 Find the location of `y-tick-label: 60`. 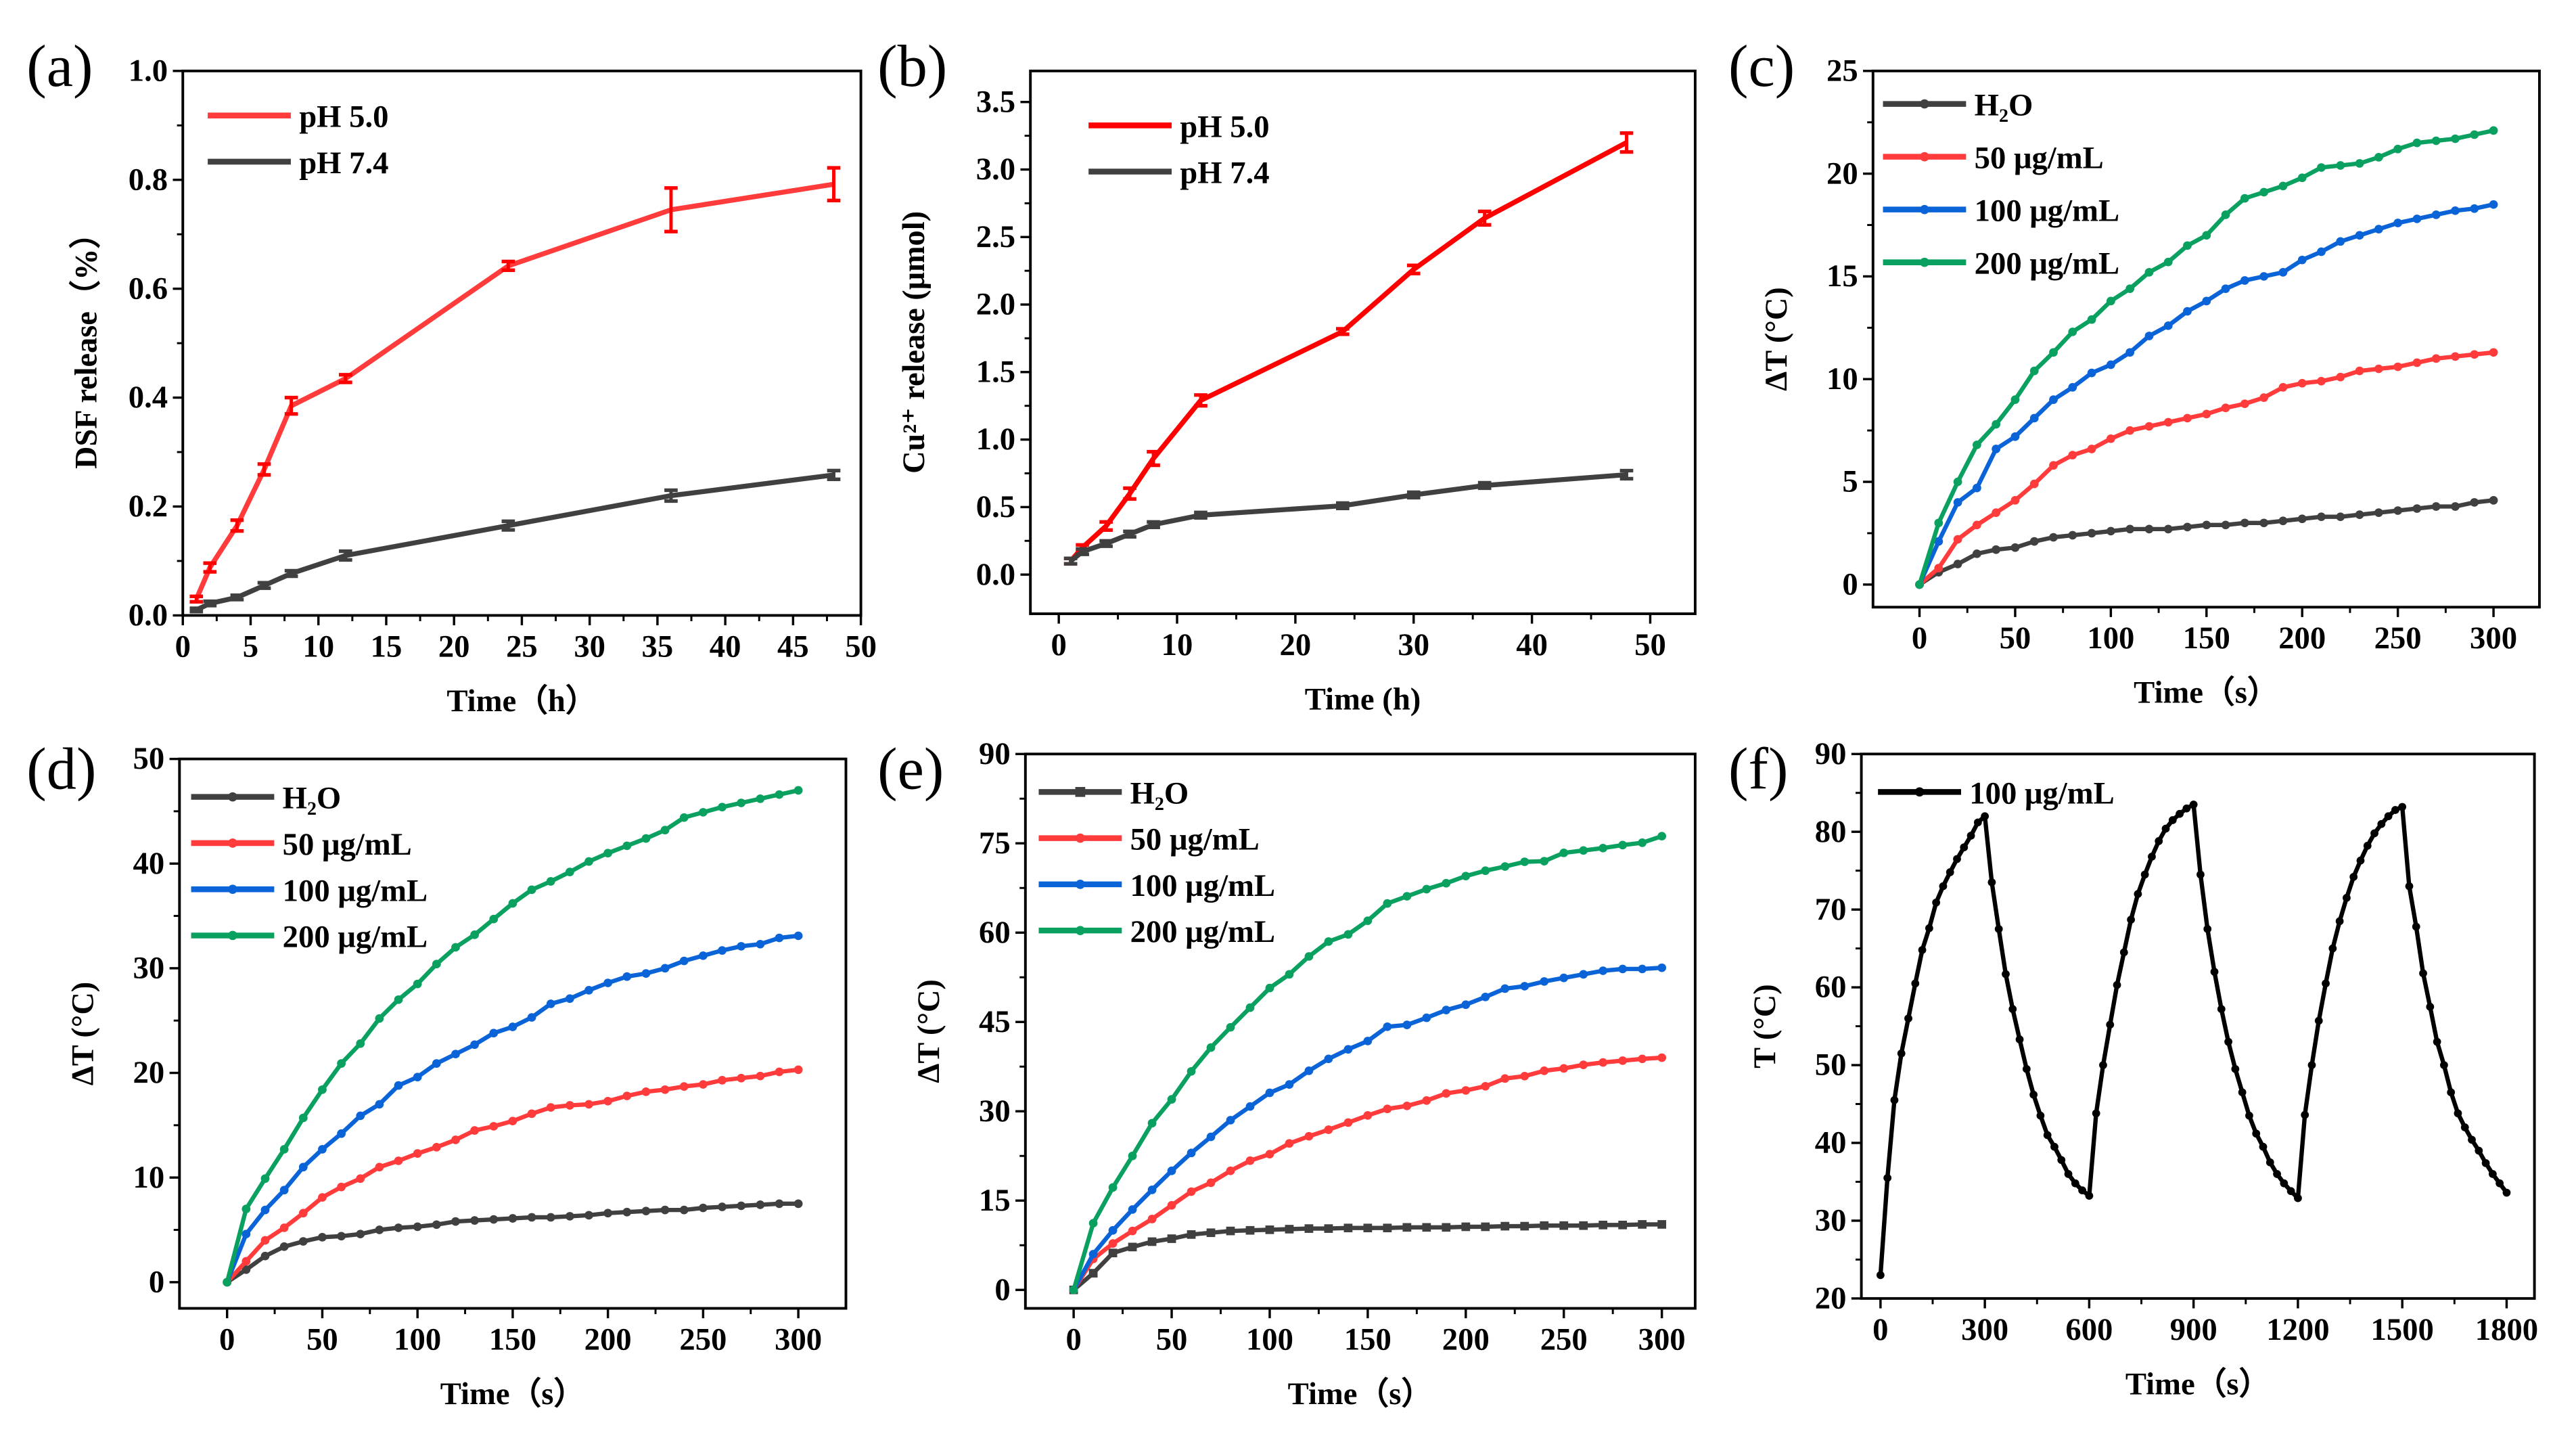

y-tick-label: 60 is located at coordinates (1831, 987).